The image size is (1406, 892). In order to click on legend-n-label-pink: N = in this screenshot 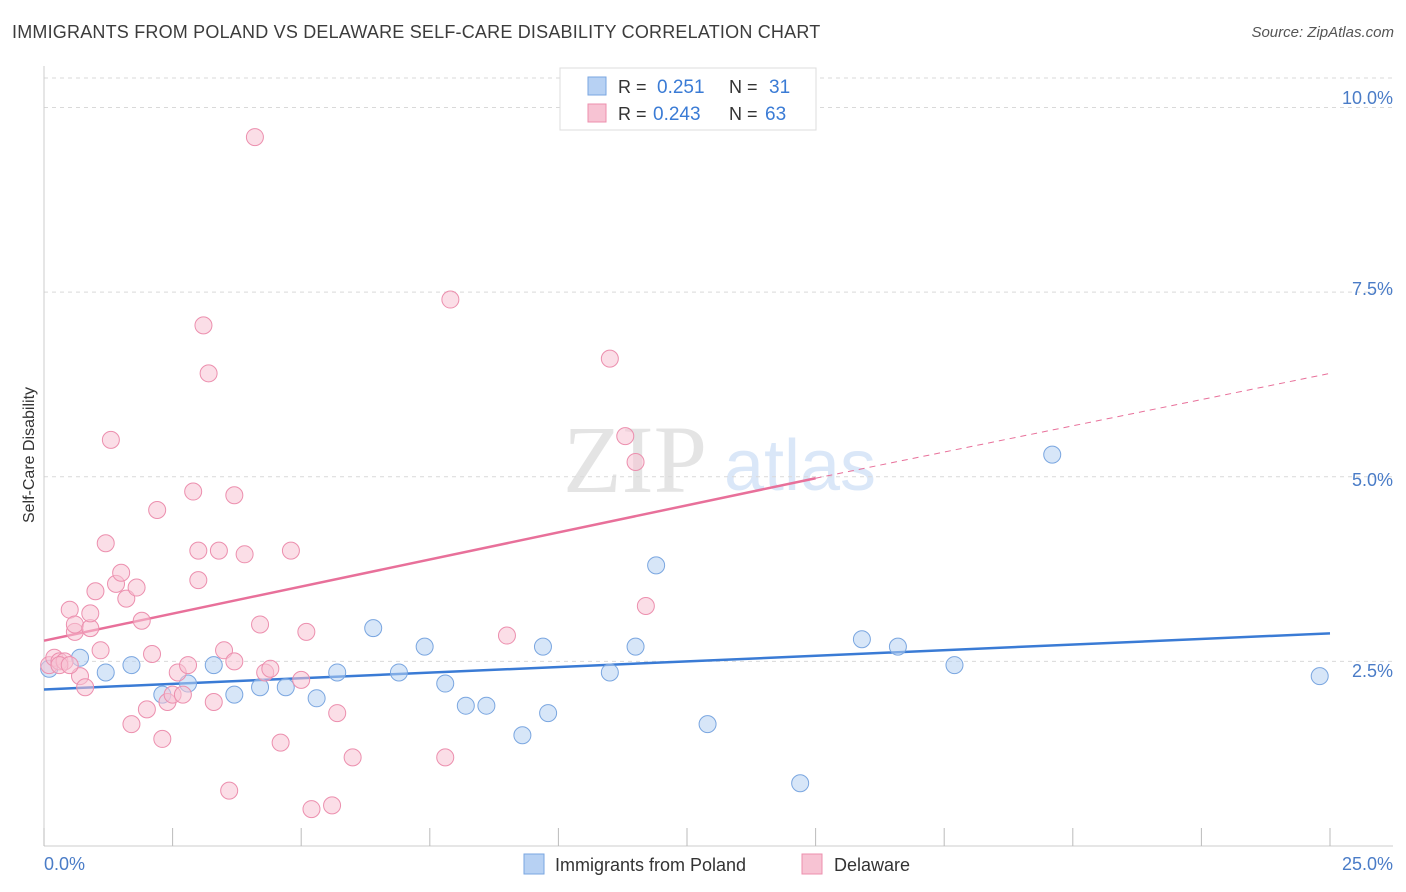, I will do `click(743, 114)`.